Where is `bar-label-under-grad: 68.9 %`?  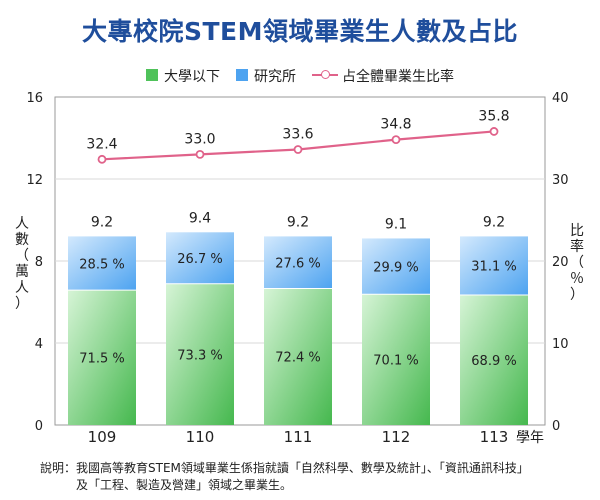
bar-label-under-grad: 68.9 % is located at coordinates (493, 361).